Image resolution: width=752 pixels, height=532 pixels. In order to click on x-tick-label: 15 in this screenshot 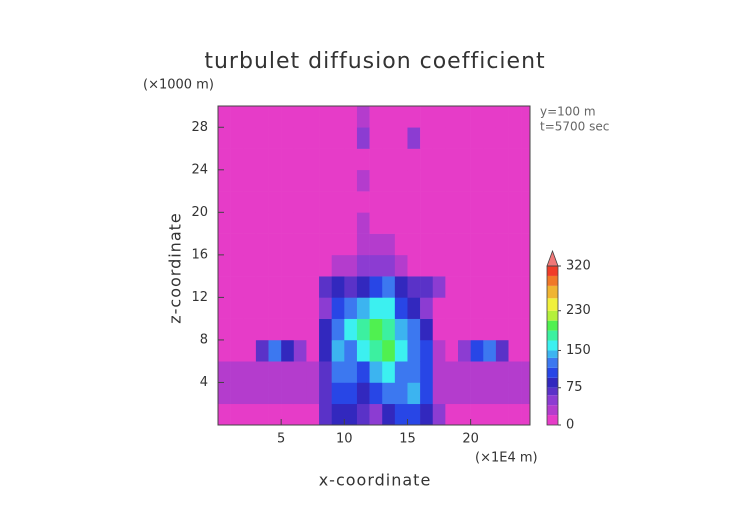, I will do `click(407, 439)`.